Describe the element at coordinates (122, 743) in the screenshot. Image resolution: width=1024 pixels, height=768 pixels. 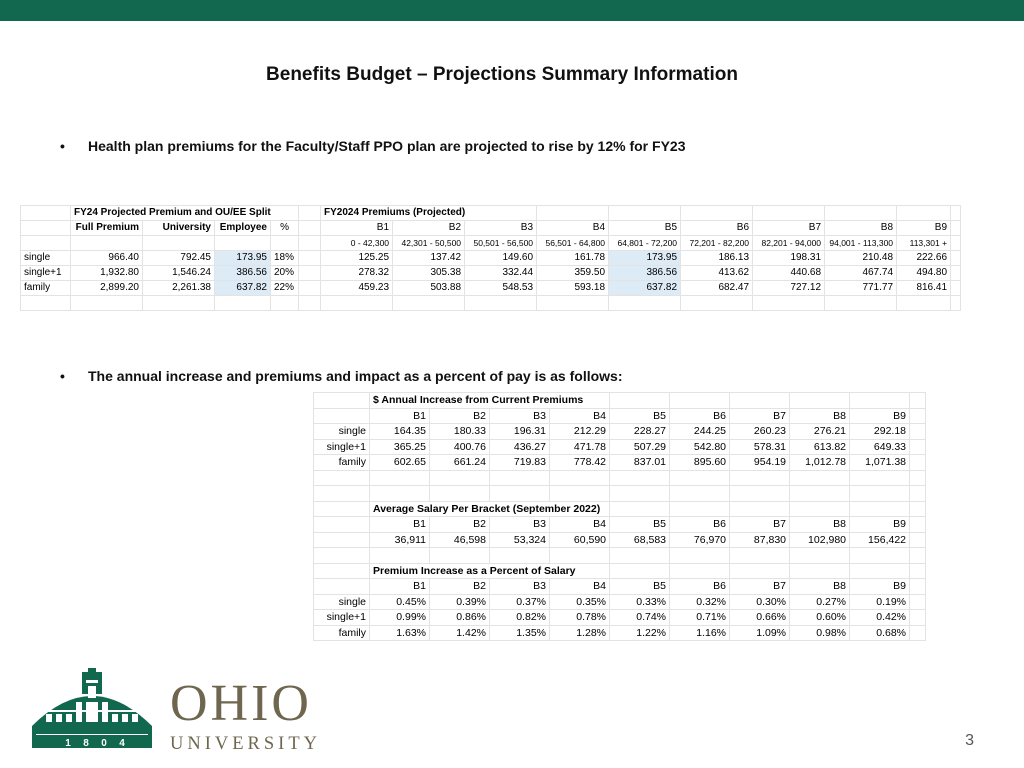
I see `seal-year-digit: 4` at that location.